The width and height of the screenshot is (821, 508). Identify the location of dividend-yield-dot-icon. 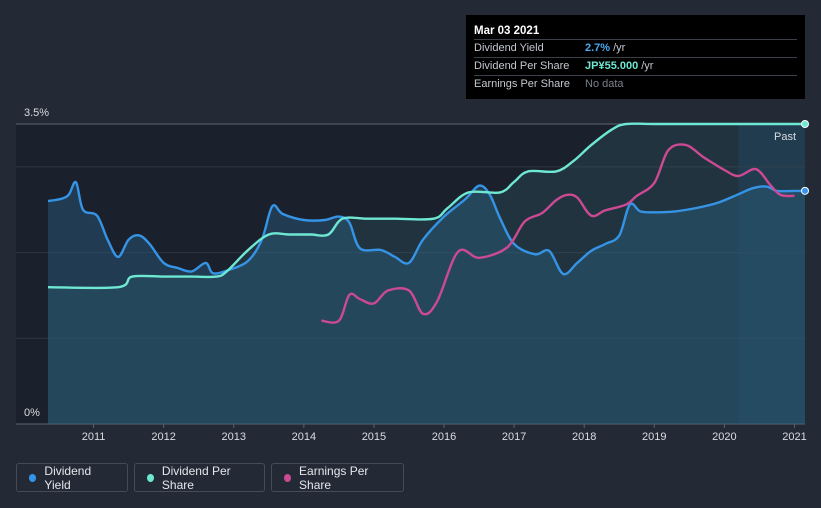
(33, 477).